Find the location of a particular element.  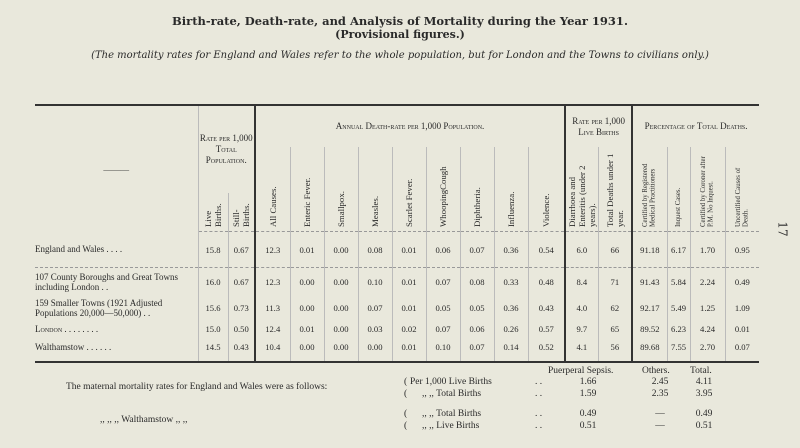

column-header-label: Influenza. is located at coordinates (511, 209).